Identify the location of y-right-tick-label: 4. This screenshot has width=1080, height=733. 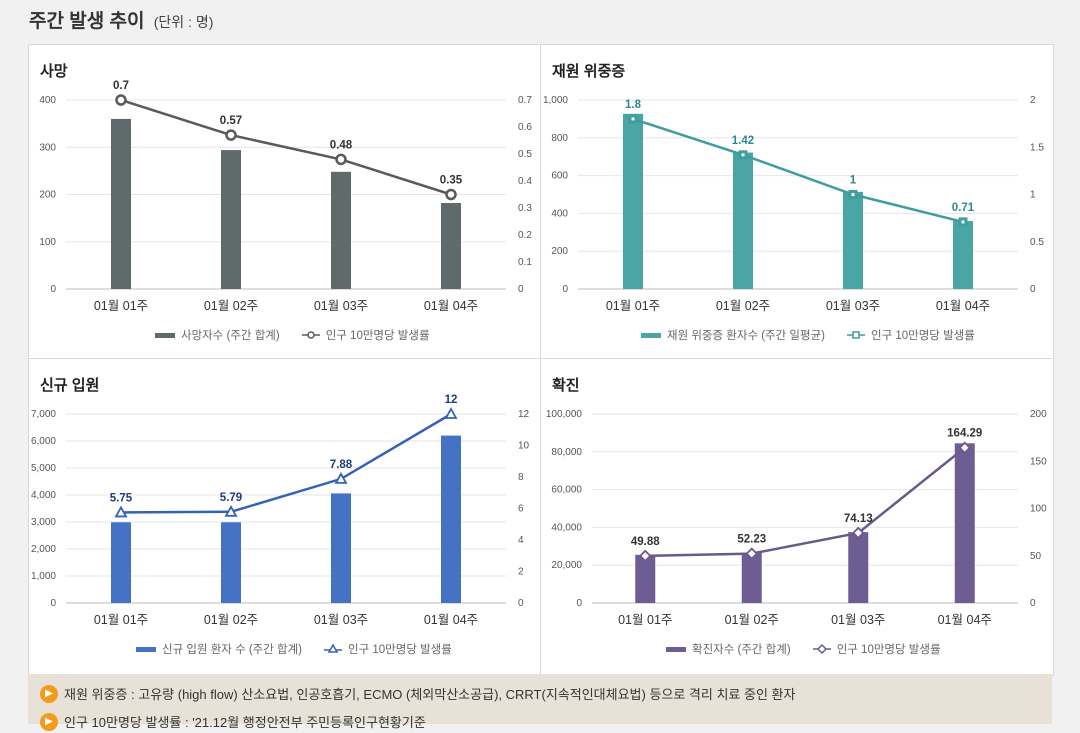
(521, 540).